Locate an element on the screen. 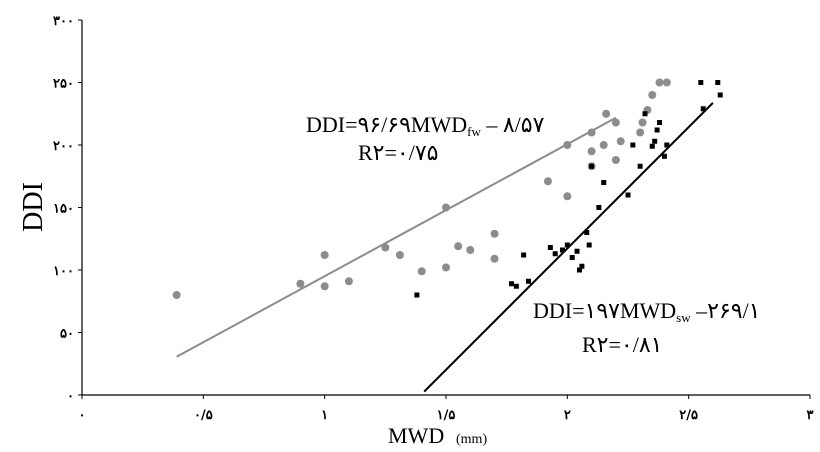 The image size is (820, 452). x-tick-label: ۳ is located at coordinates (810, 415).